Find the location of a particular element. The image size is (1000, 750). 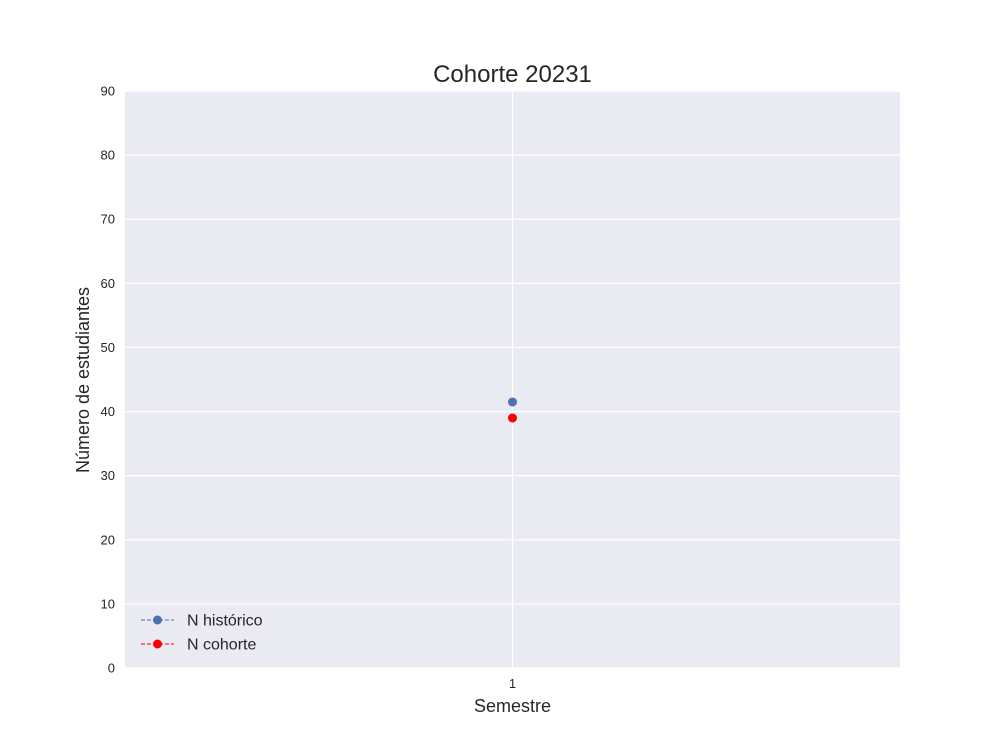

legend-label: N histórico is located at coordinates (225, 621).